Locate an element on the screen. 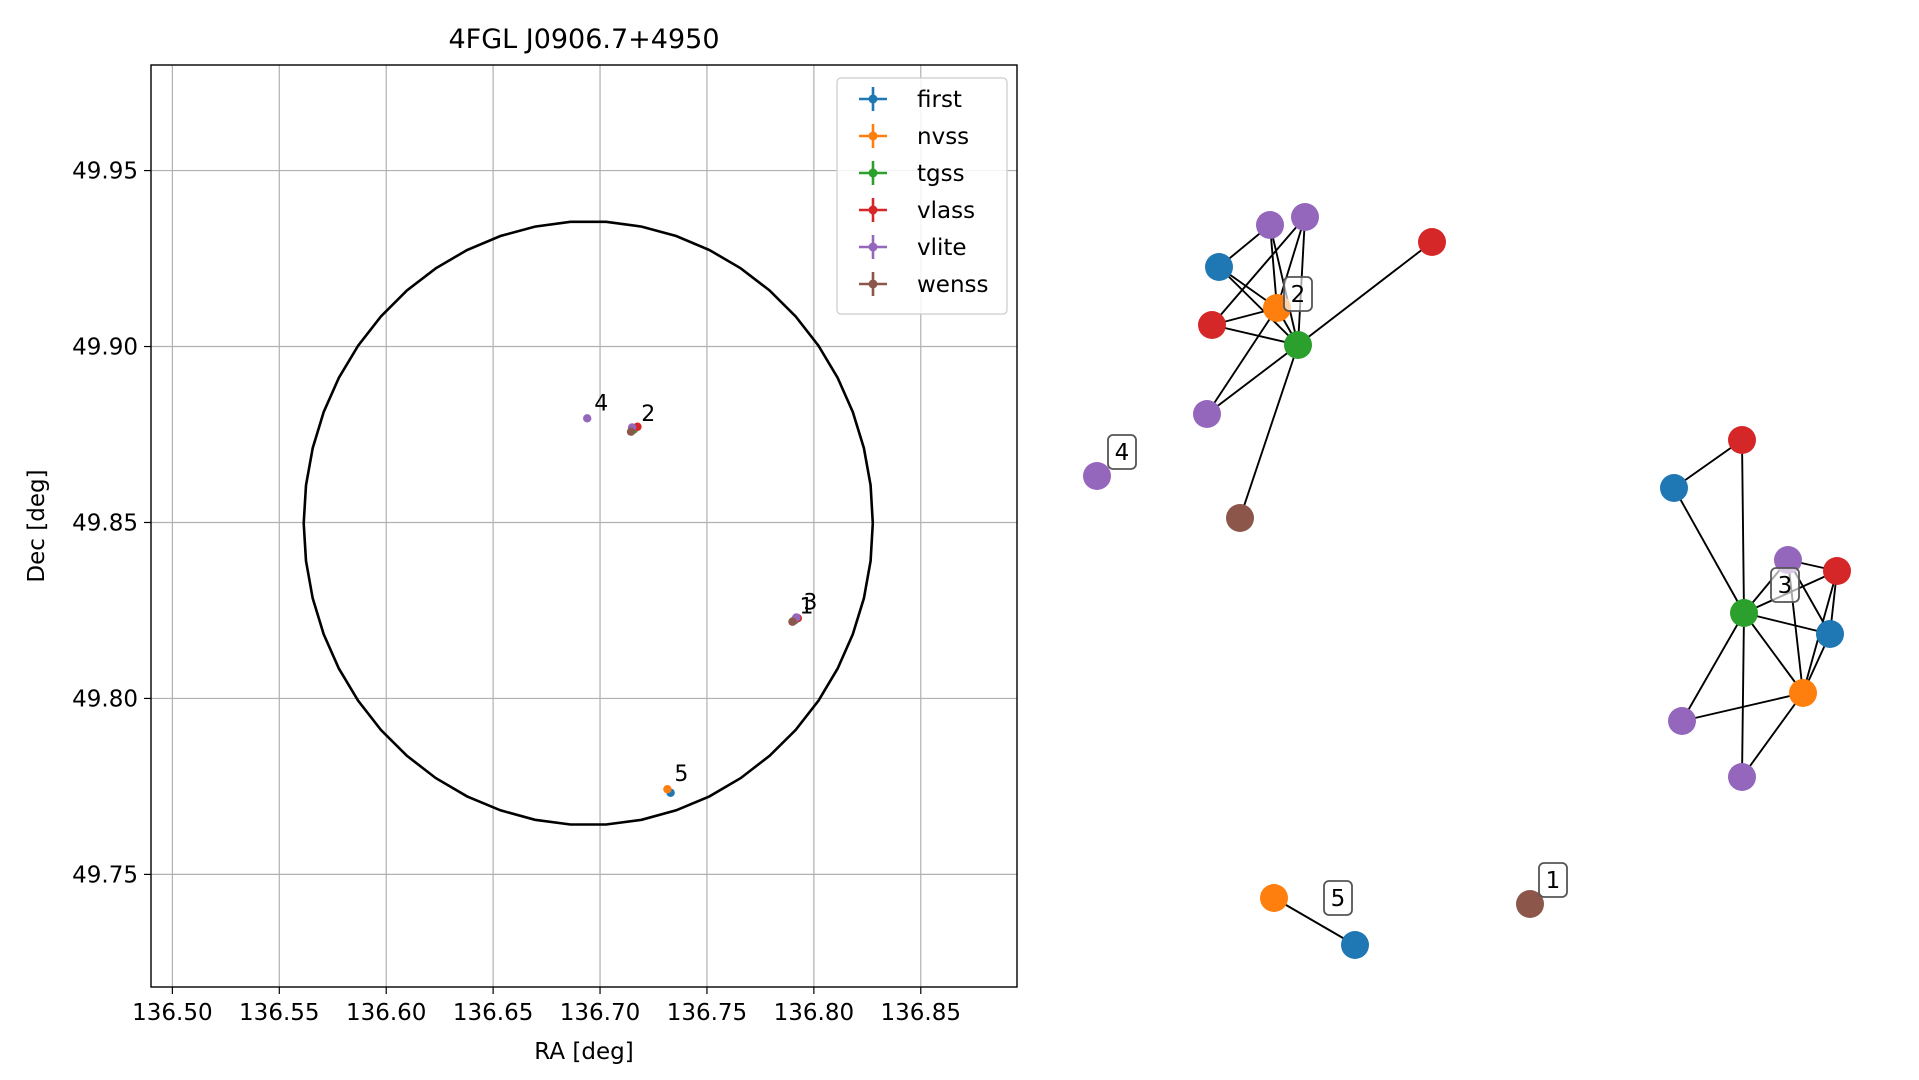 The width and height of the screenshot is (1919, 1080). x-tick-label: 136.65 is located at coordinates (493, 1013).